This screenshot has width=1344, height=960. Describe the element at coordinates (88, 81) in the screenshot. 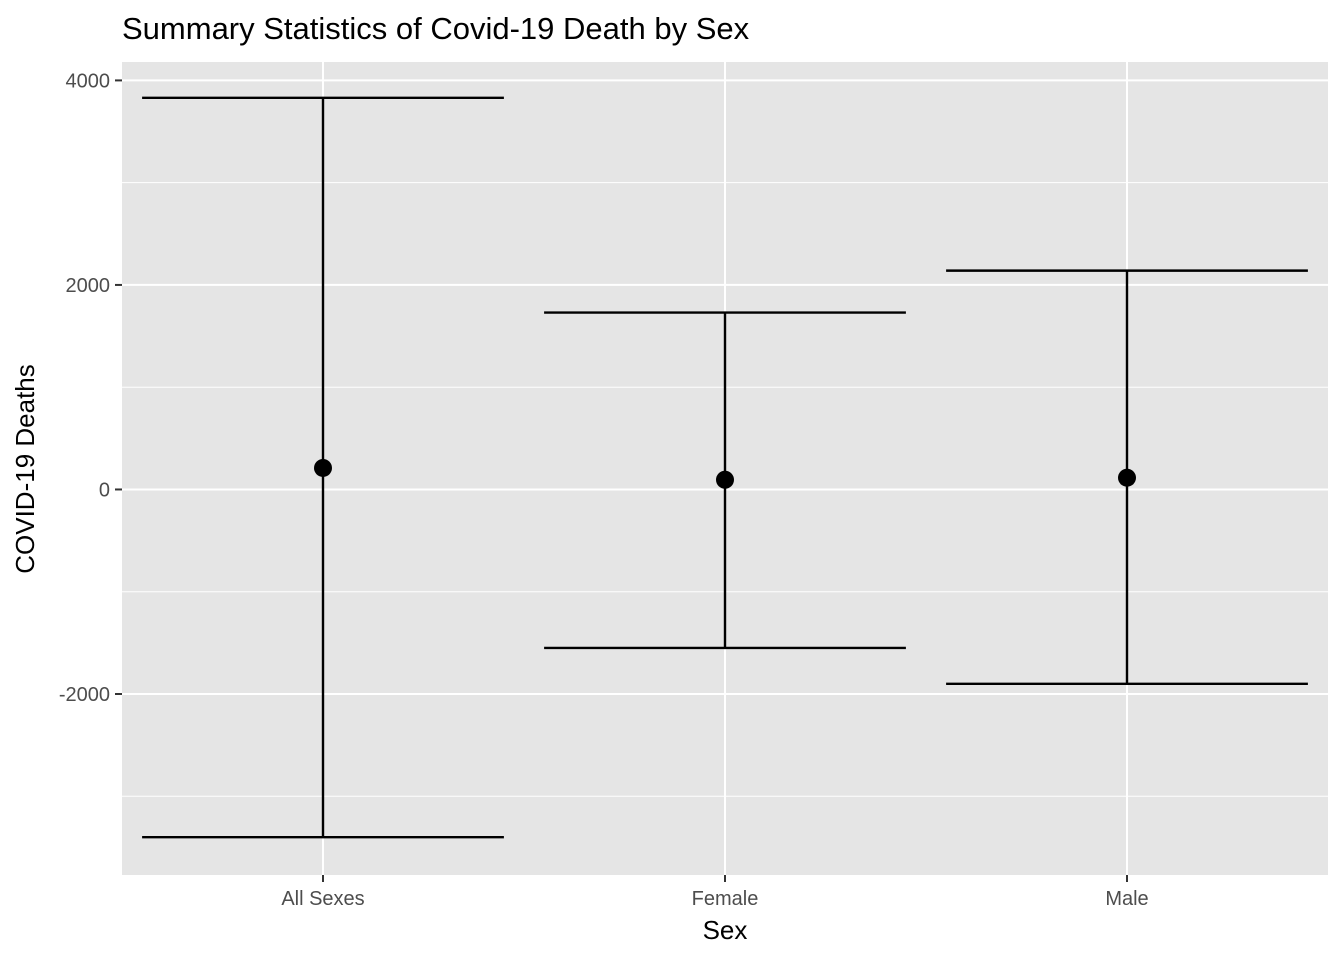

I see `y-tick-label: 4000` at that location.